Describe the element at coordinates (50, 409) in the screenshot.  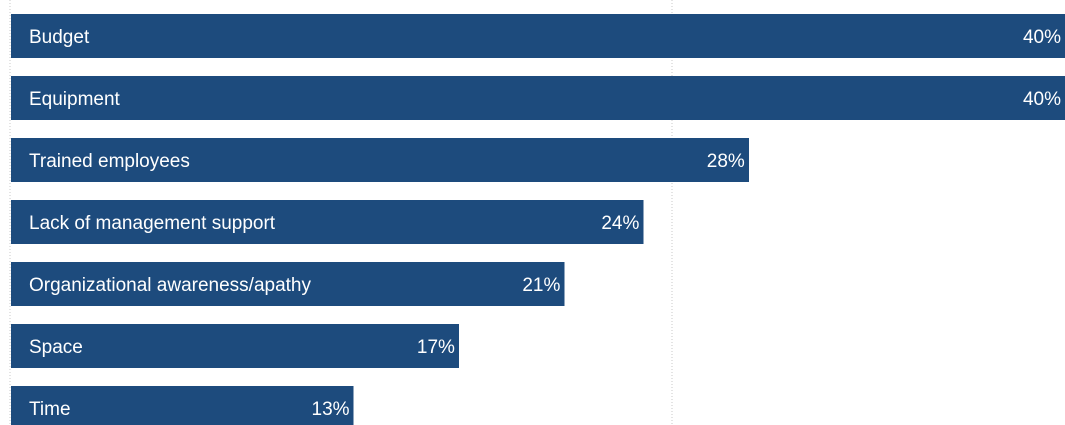
I see `category-label-time: Time` at that location.